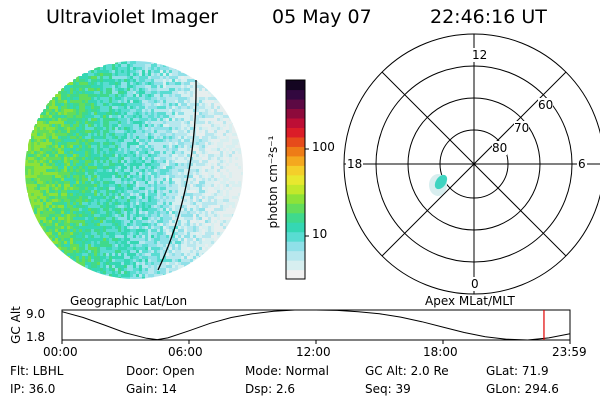  Describe the element at coordinates (60, 352) in the screenshot. I see `x-tick-label-0000: 00:00` at that location.